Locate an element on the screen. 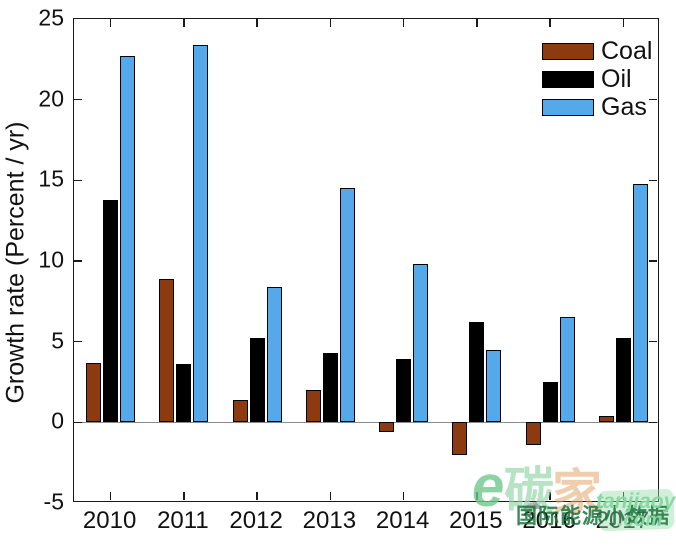  x-tick-label-2012: 2012 is located at coordinates (256, 520).